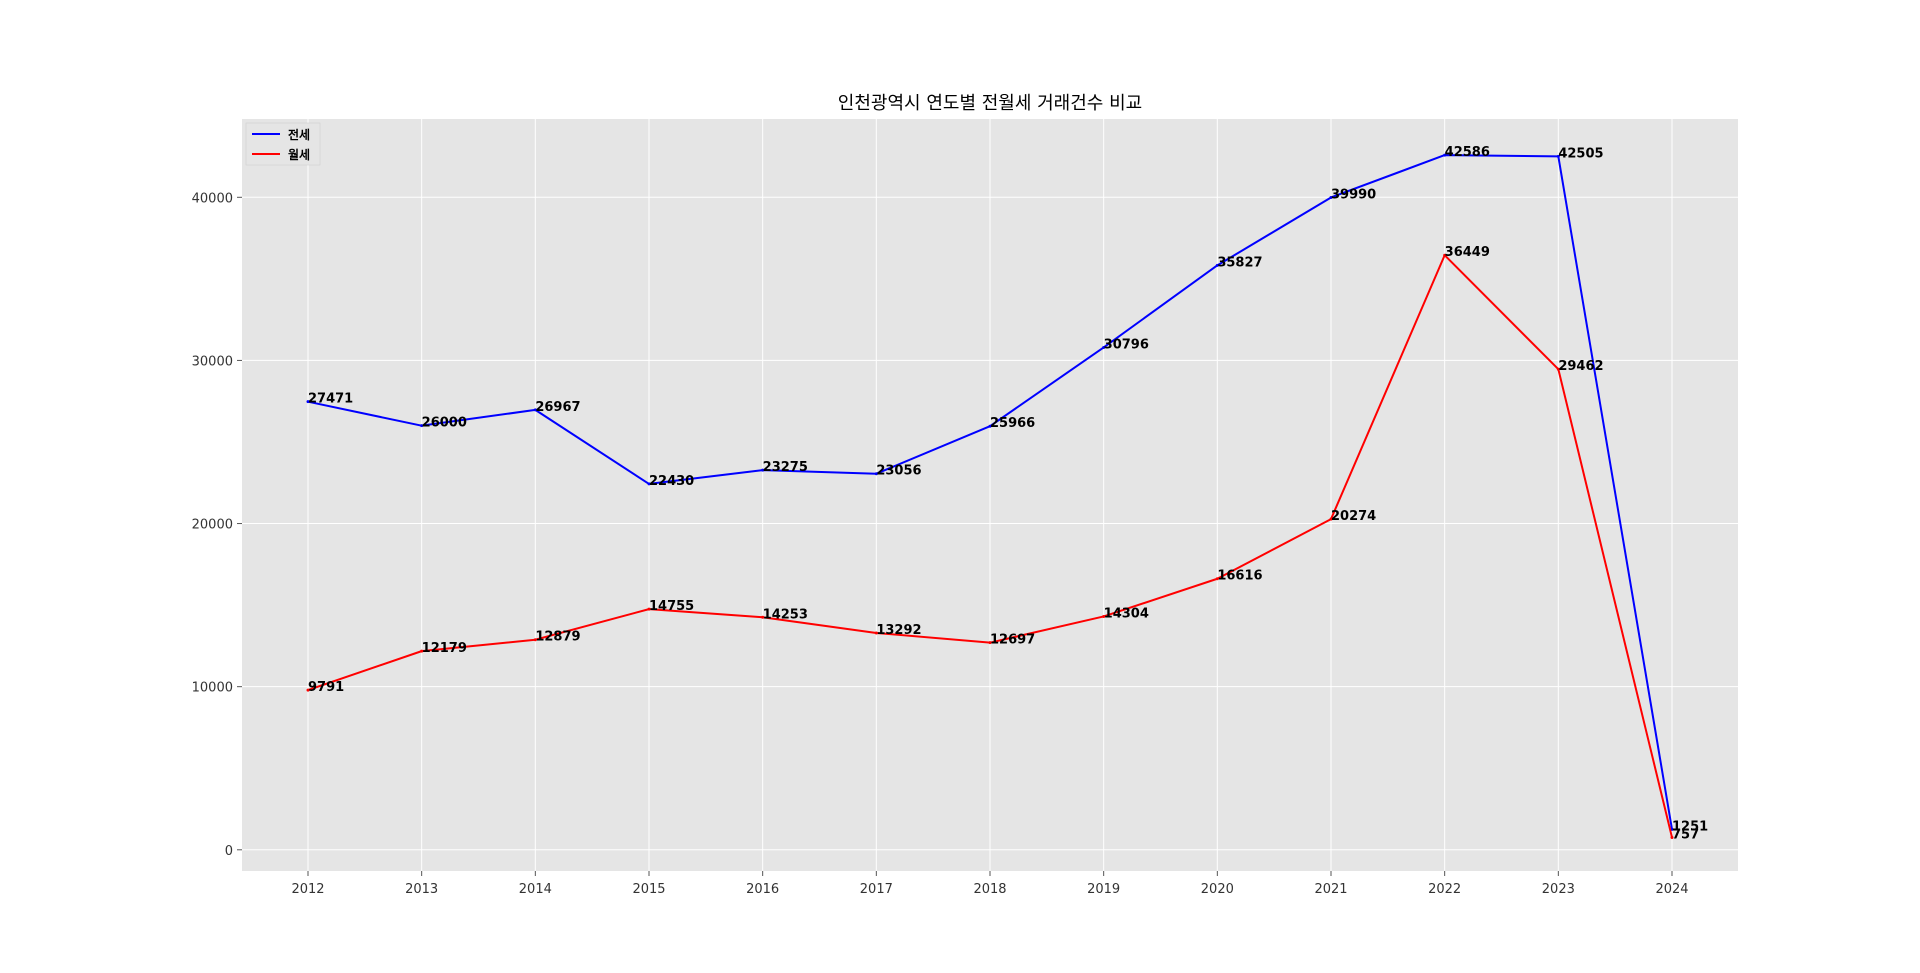  What do you see at coordinates (535, 889) in the screenshot?
I see `x-tick-label: 2014` at bounding box center [535, 889].